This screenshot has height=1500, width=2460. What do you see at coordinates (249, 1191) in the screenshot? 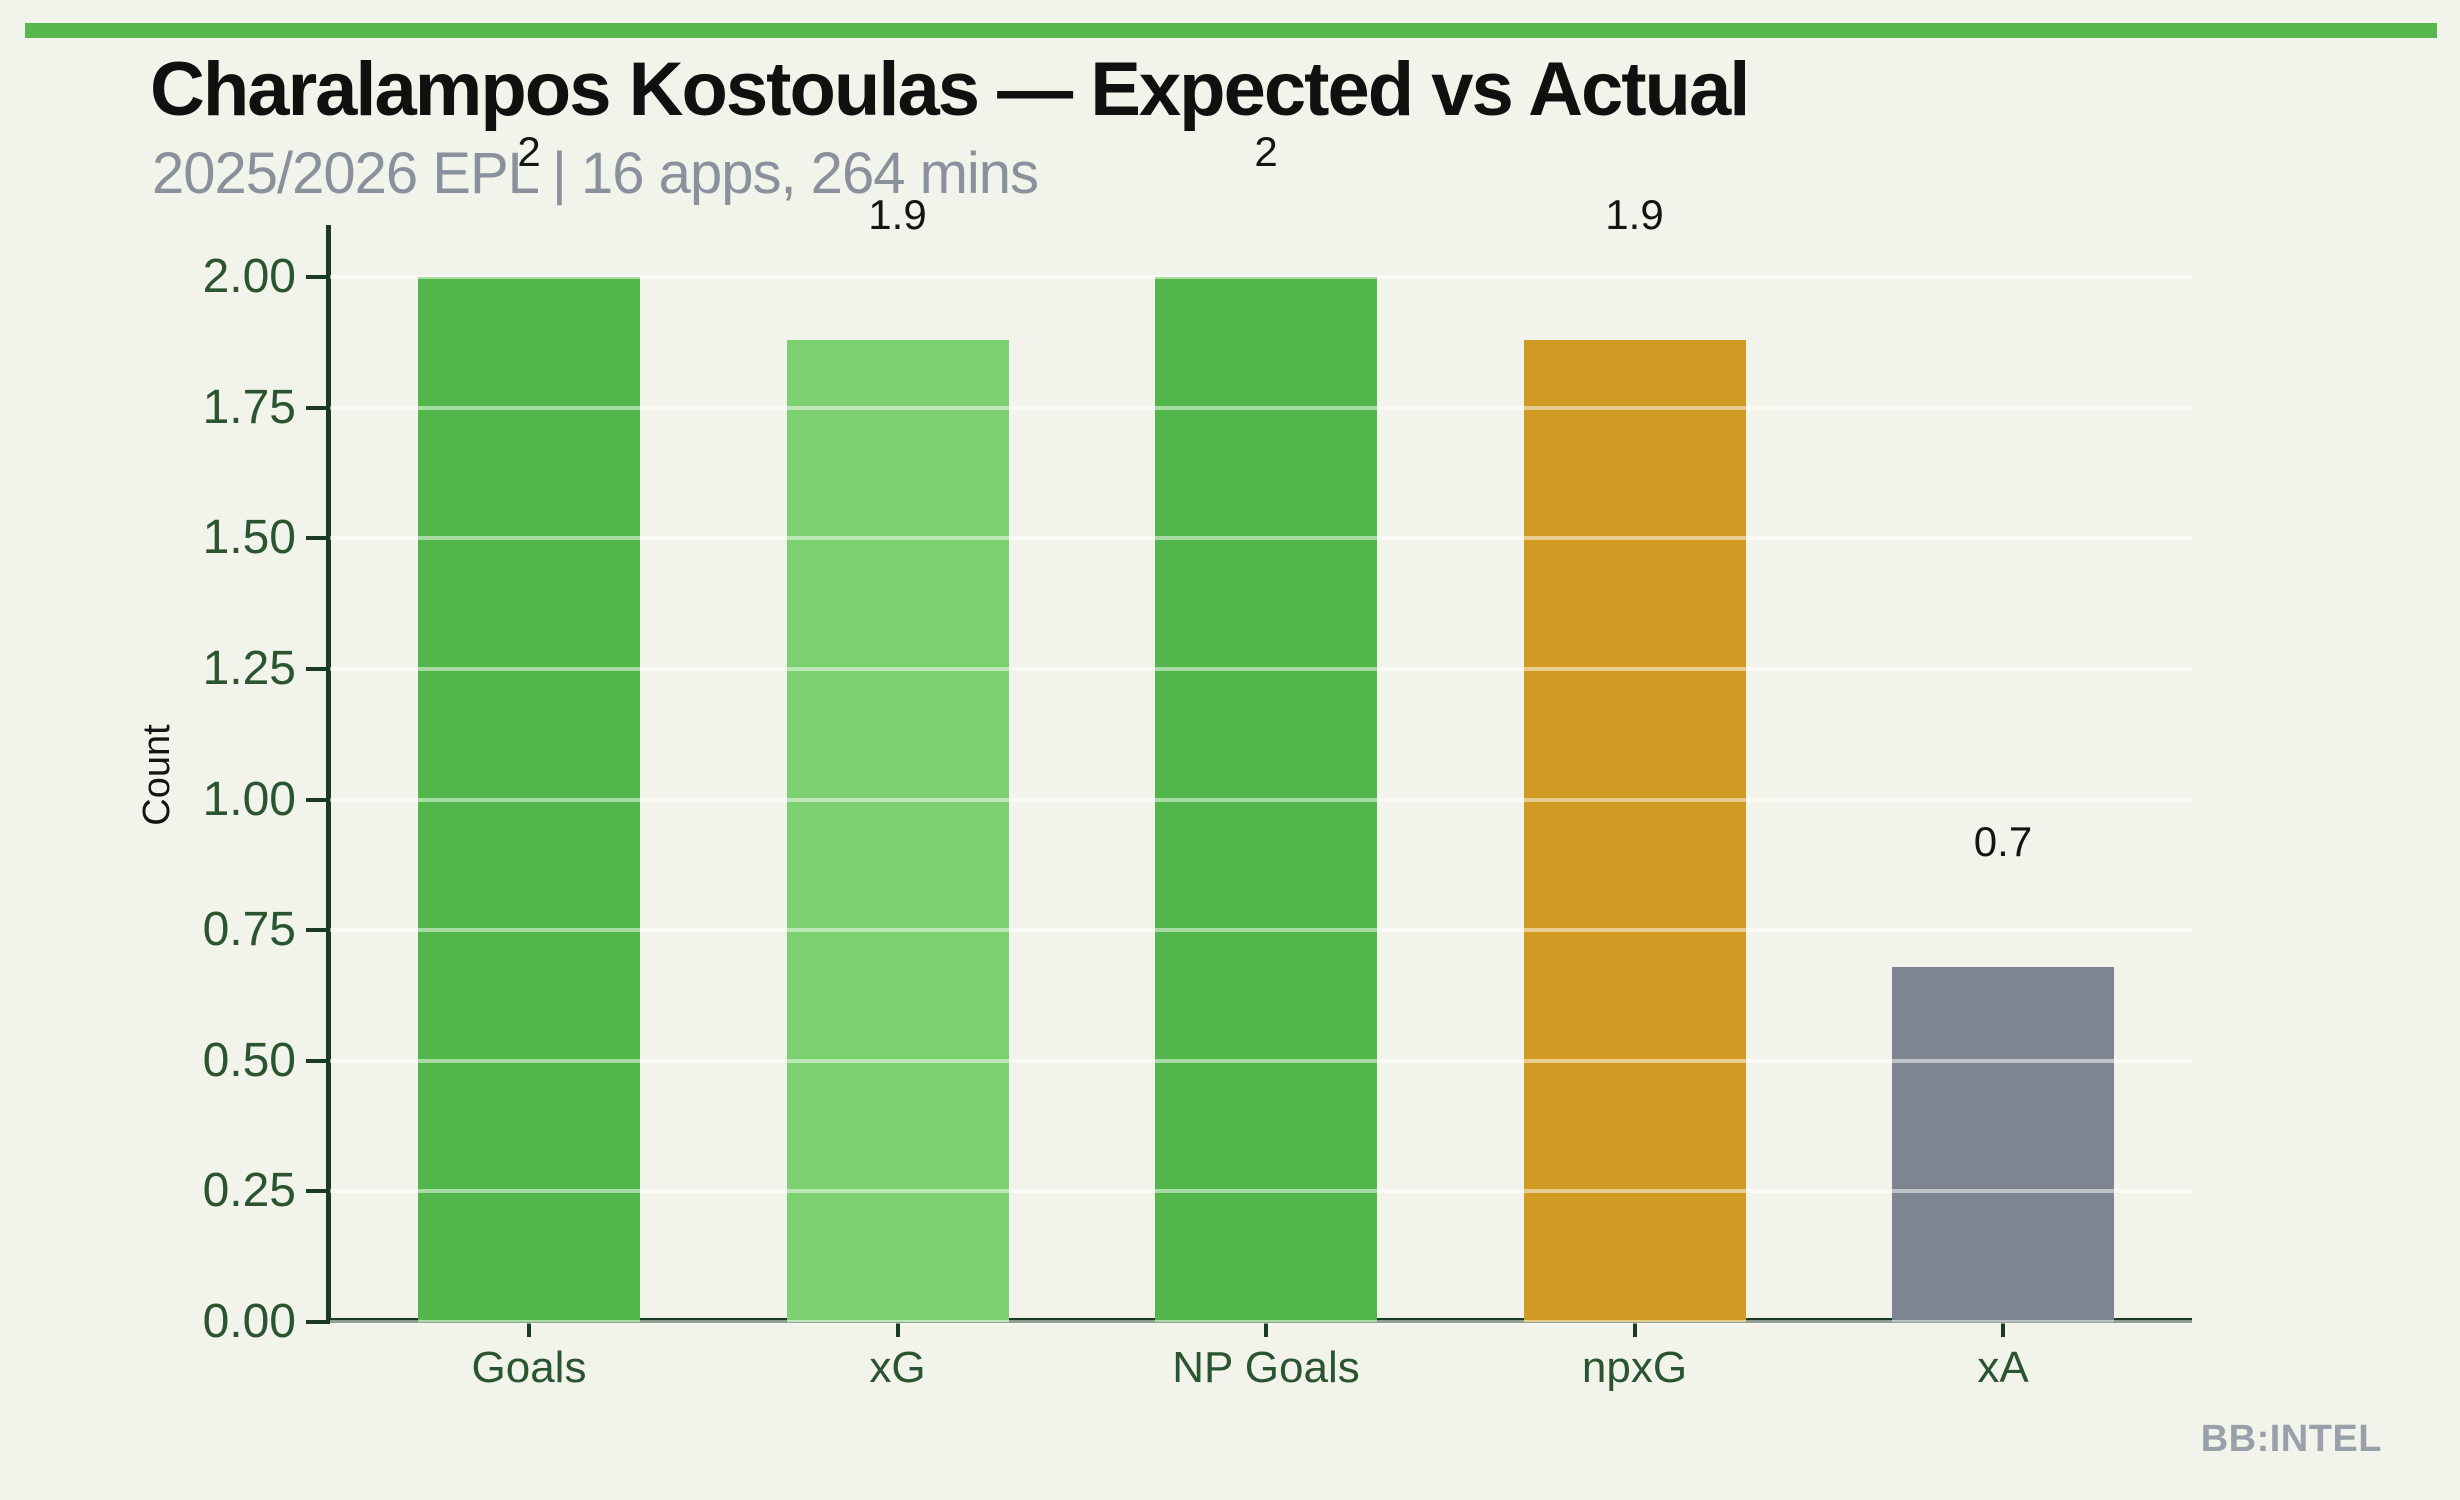
I see `y-tick-label: 0.25` at bounding box center [249, 1191].